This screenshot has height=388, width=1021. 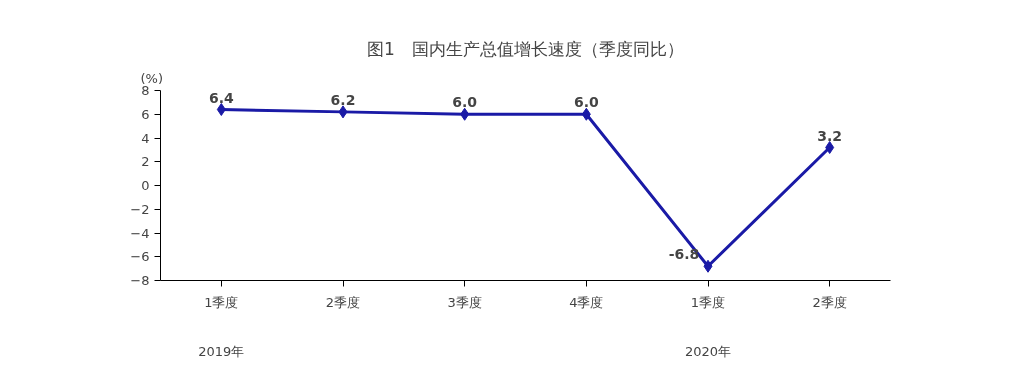 What do you see at coordinates (145, 138) in the screenshot?
I see `y-tick-label: 4` at bounding box center [145, 138].